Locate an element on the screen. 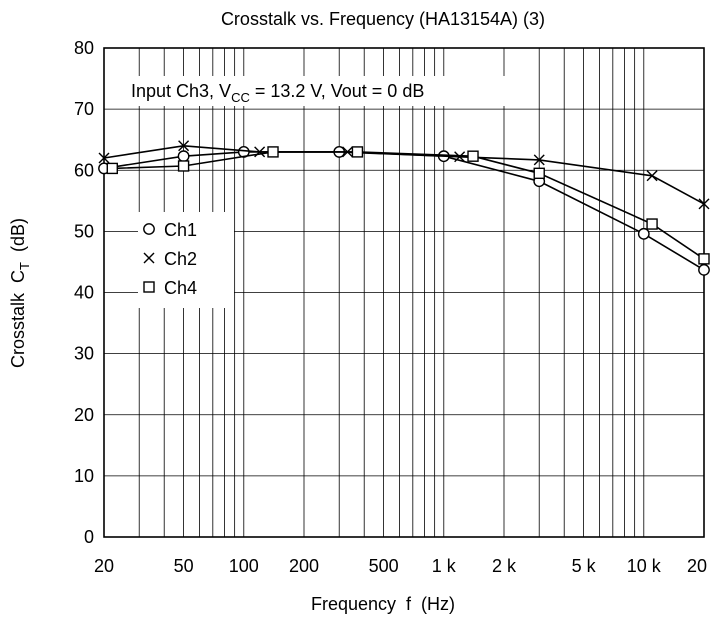 Image resolution: width=713 pixels, height=622 pixels. condition-annotation: Input Ch3, VCC = 13.2 V, Vout = 0 dB is located at coordinates (331, 91).